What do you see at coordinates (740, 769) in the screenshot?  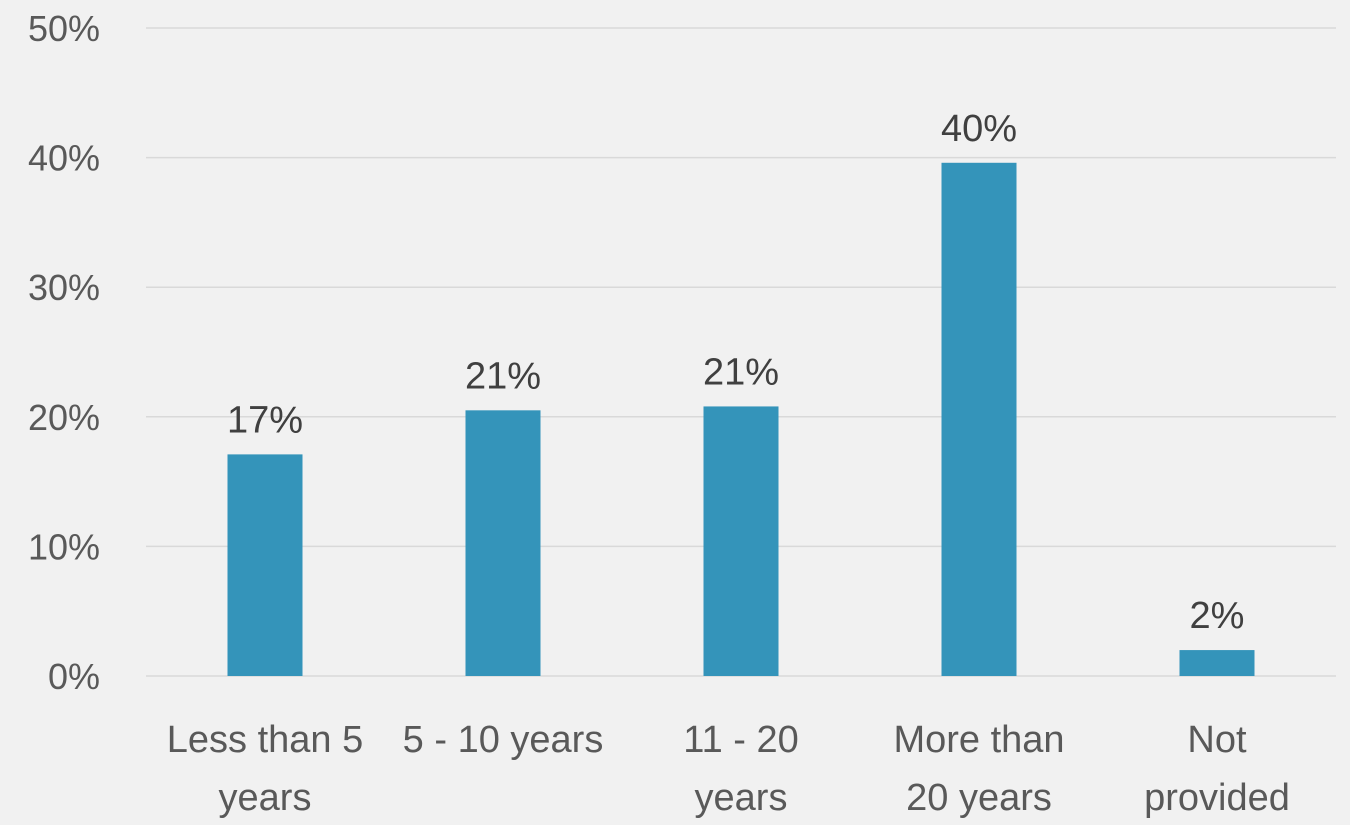 I see `category-label: 11 - 20 years` at bounding box center [740, 769].